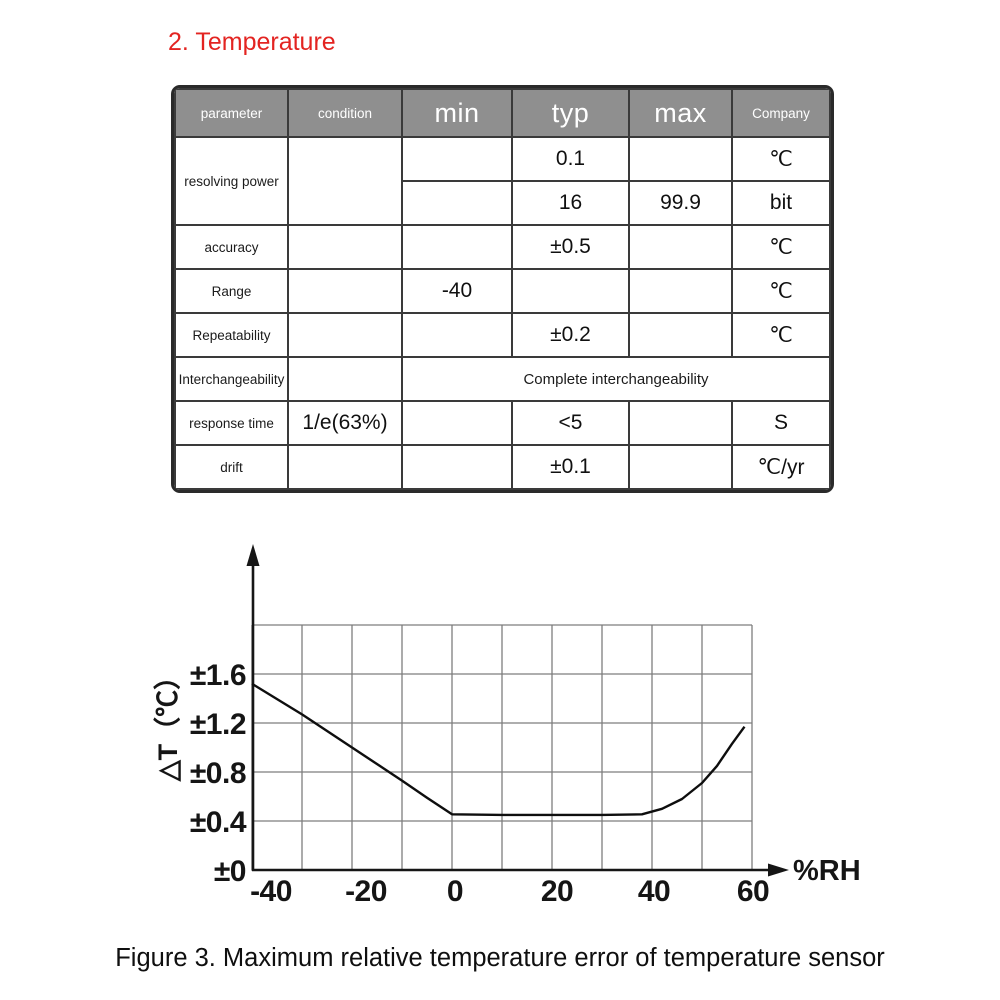 The height and width of the screenshot is (1000, 1000). What do you see at coordinates (218, 822) in the screenshot?
I see `y-tick-label: ±0.4` at bounding box center [218, 822].